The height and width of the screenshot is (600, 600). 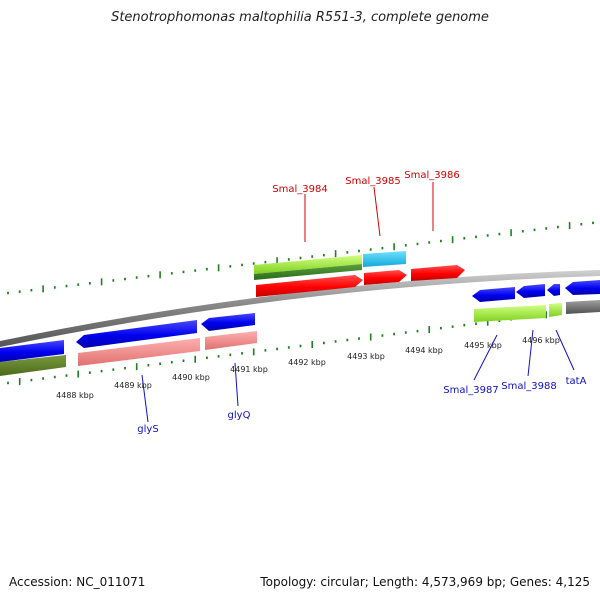 What do you see at coordinates (147, 429) in the screenshot?
I see `label-glyS: glyS` at bounding box center [147, 429].